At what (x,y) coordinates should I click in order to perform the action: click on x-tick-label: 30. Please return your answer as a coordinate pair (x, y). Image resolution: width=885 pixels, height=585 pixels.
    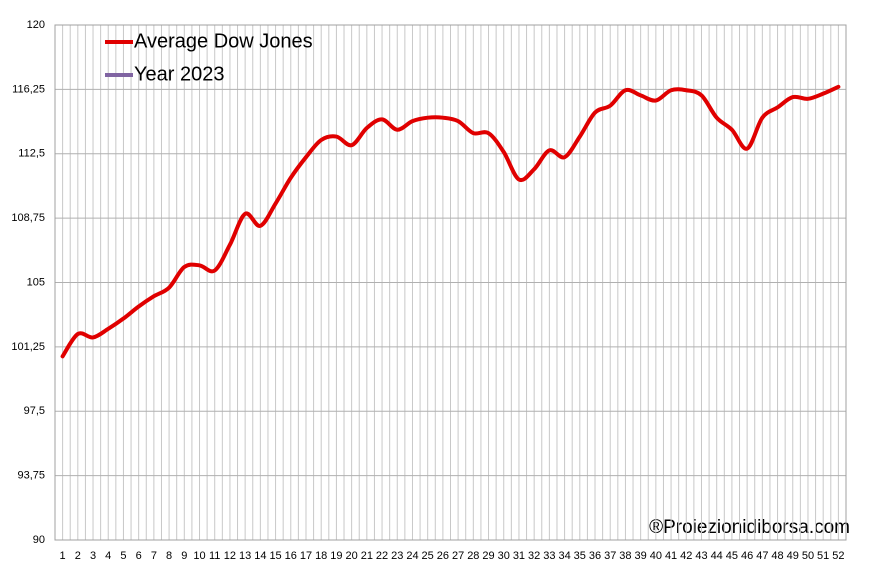
    Looking at the image, I should click on (504, 556).